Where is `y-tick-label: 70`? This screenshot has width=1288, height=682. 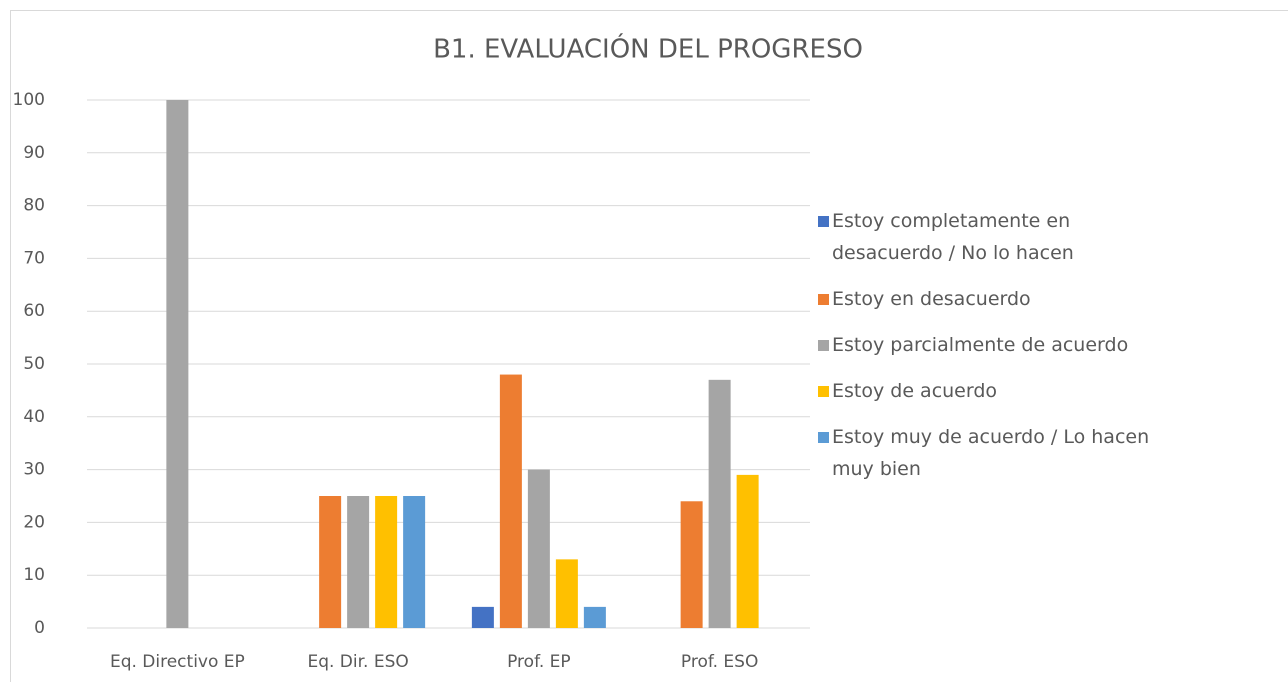 y-tick-label: 70 is located at coordinates (34, 258).